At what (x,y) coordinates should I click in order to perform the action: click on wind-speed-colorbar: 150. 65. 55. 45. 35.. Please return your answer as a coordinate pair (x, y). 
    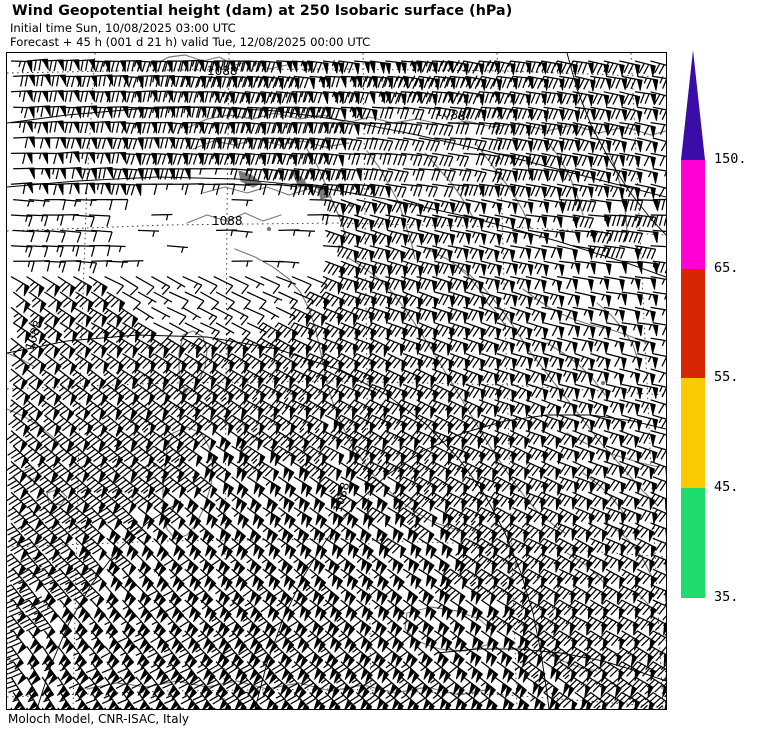
    Looking at the image, I should click on (718, 331).